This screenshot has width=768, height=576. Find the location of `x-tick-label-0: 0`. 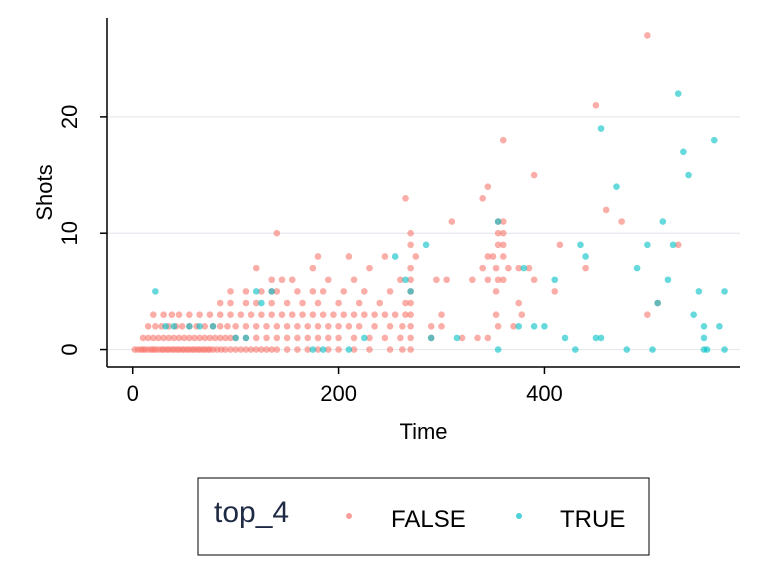

x-tick-label-0: 0 is located at coordinates (133, 393).